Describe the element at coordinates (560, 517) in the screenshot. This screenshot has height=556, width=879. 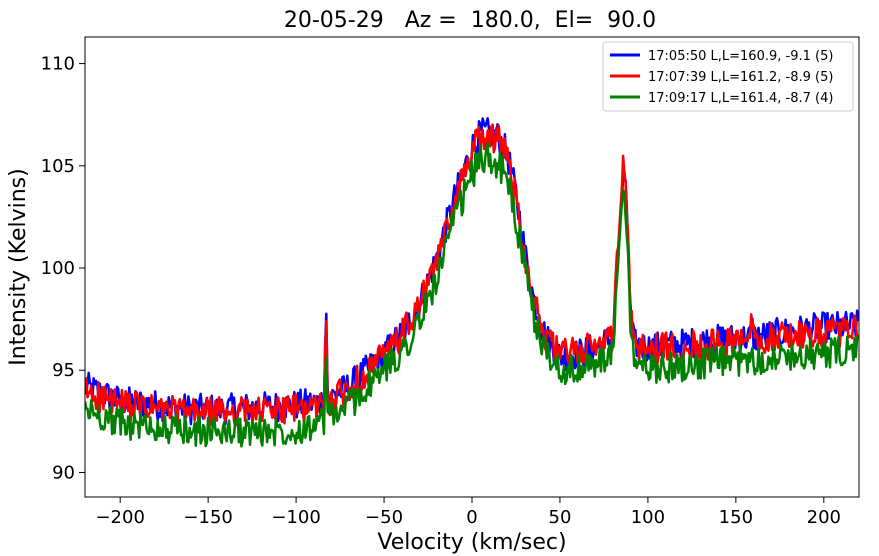
I see `x-tick-label: 50` at that location.